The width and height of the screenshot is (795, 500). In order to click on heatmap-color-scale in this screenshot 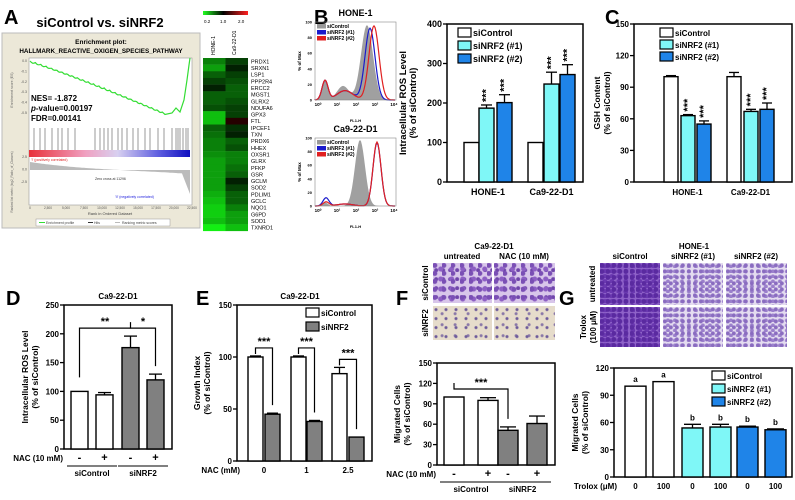, I will do `click(225, 13)`.